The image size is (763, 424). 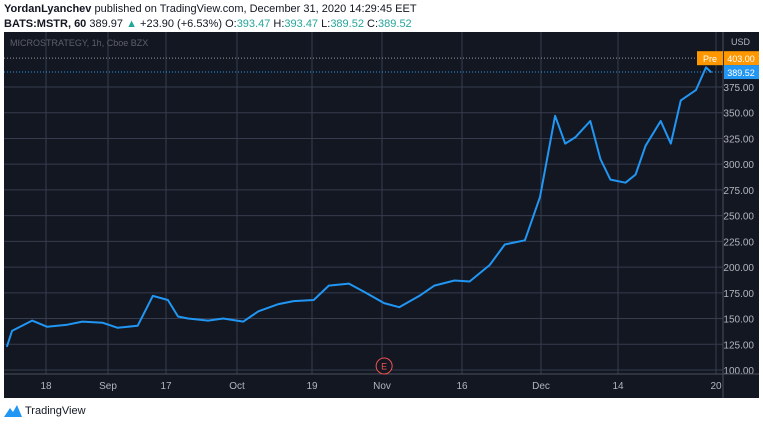 I want to click on open-value: 393.47, so click(x=253, y=24).